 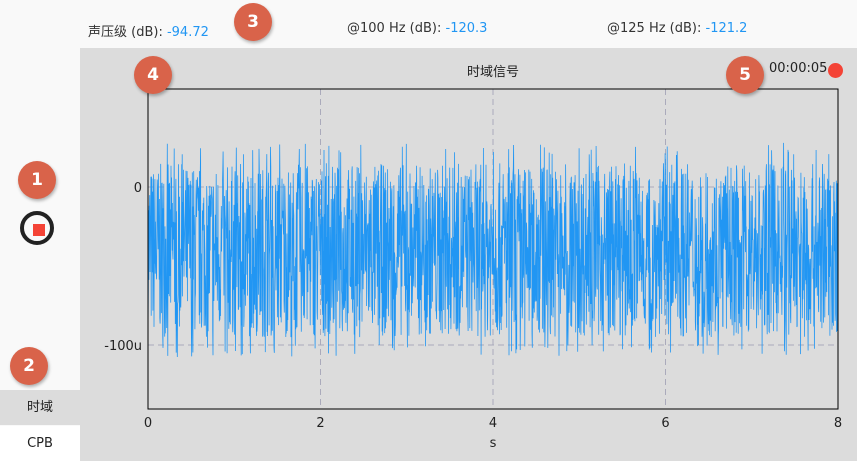 What do you see at coordinates (37, 180) in the screenshot?
I see `badge-1: 1` at bounding box center [37, 180].